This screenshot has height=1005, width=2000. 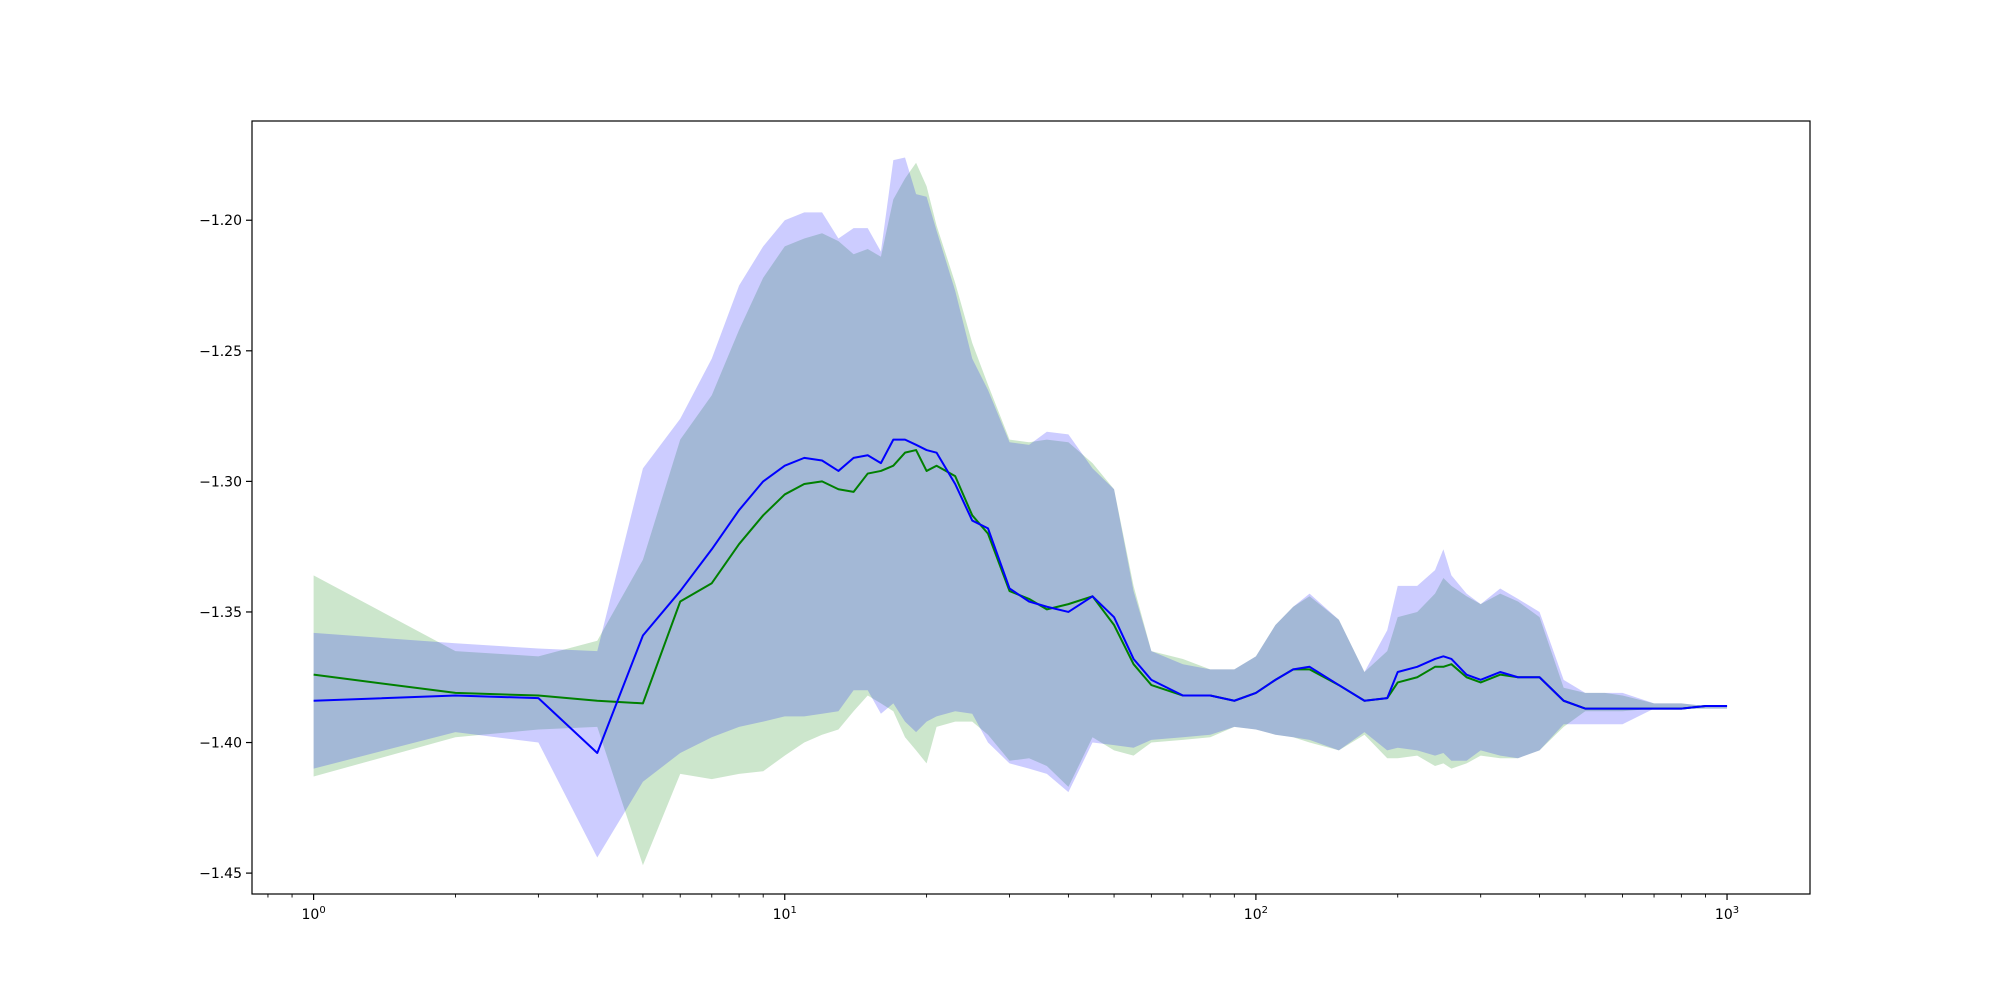 I want to click on y-tick-label: −1.25, so click(x=220, y=352).